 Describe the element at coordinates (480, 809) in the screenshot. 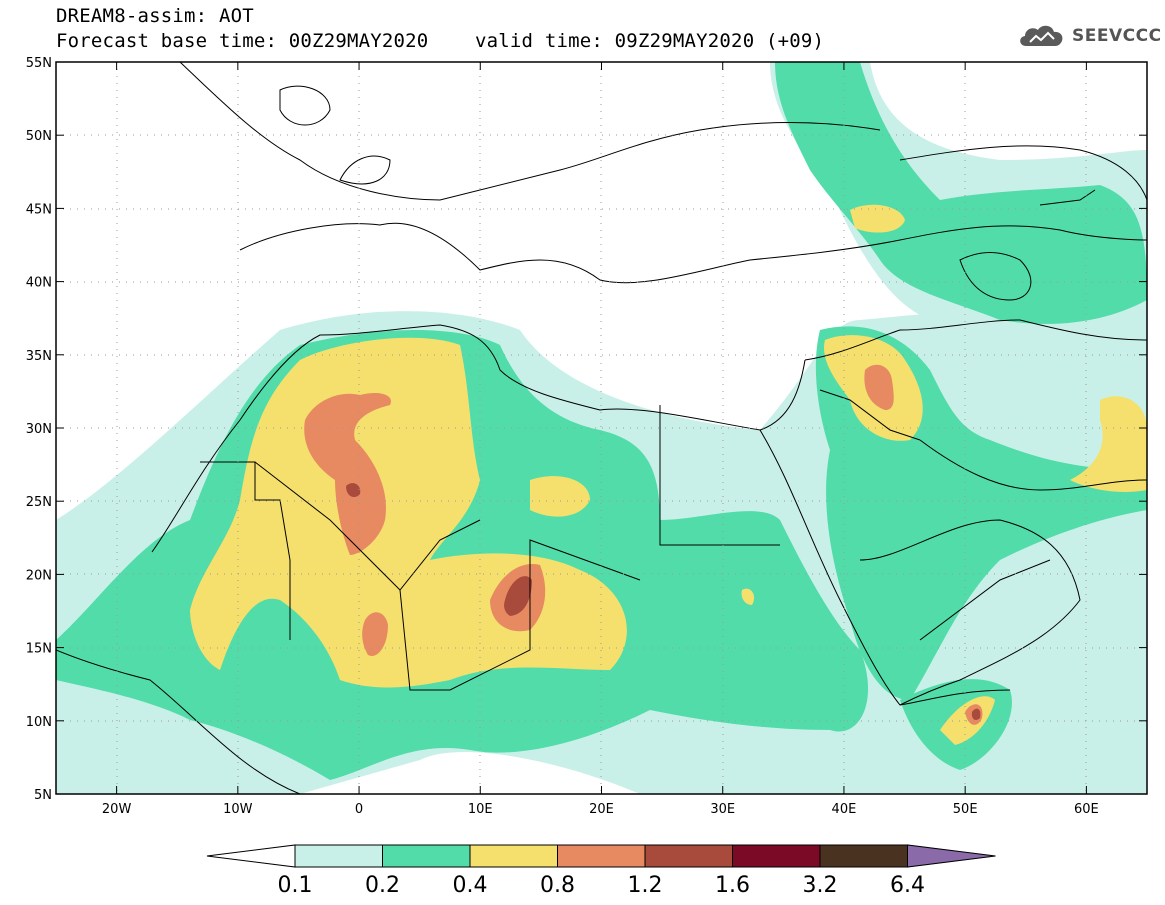

I see `lon-tick-label: 10E` at that location.